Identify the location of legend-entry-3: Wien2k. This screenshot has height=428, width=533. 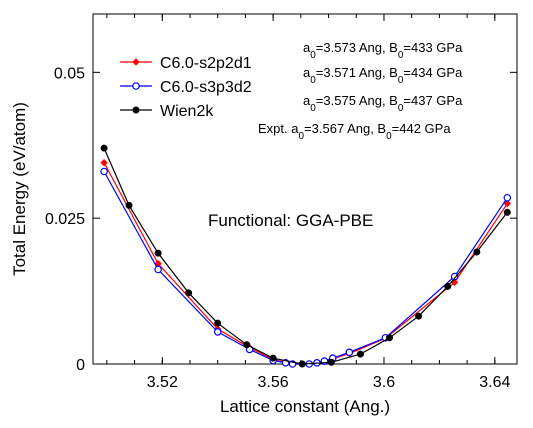
(167, 111).